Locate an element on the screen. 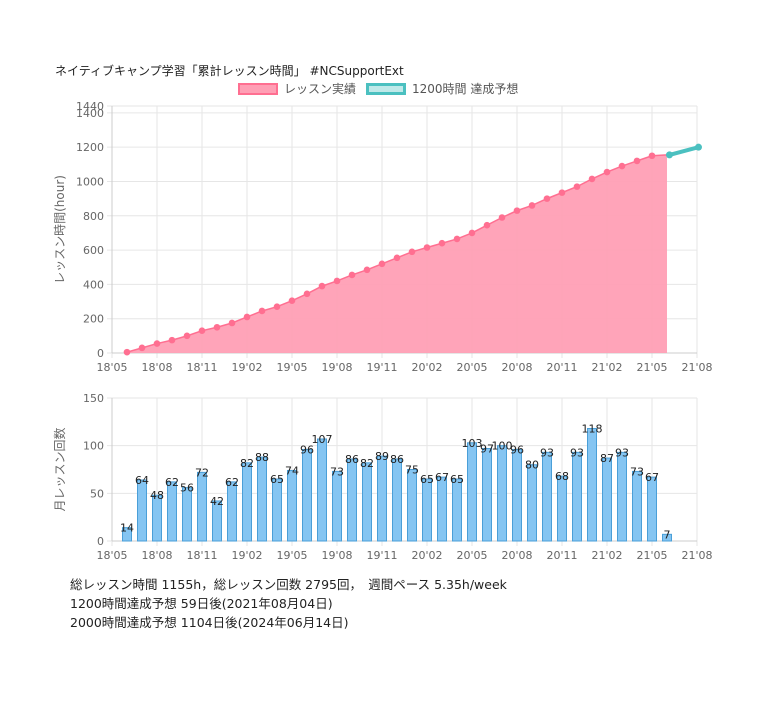 The height and width of the screenshot is (709, 764). chart-title: ネイティブキャンプ学習「累計レッスン時間」 #NCSupportExt is located at coordinates (229, 71).